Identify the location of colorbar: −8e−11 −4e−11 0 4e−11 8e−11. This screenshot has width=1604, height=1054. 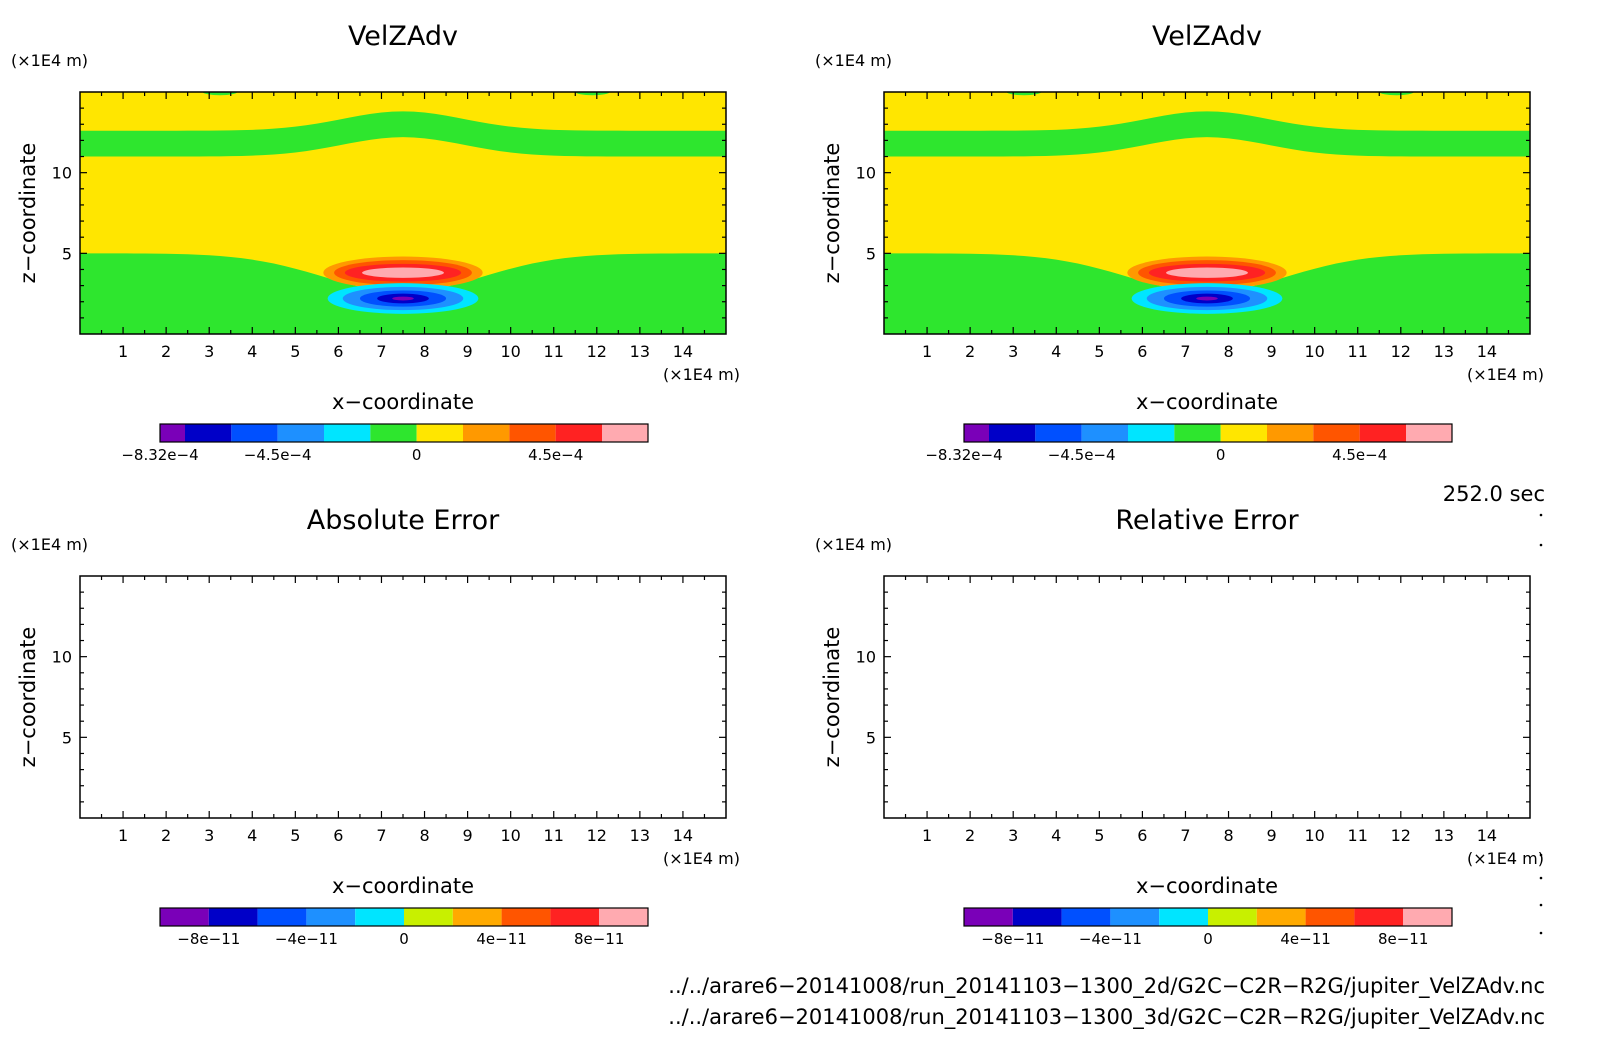
(1208, 927).